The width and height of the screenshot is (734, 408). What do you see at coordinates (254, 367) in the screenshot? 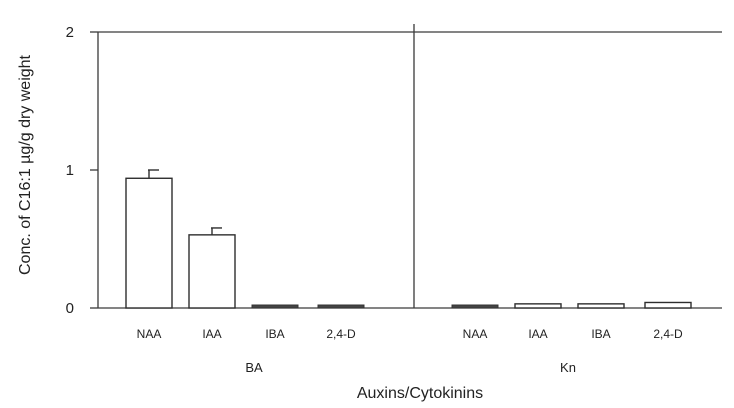
I see `group-label: BA` at bounding box center [254, 367].